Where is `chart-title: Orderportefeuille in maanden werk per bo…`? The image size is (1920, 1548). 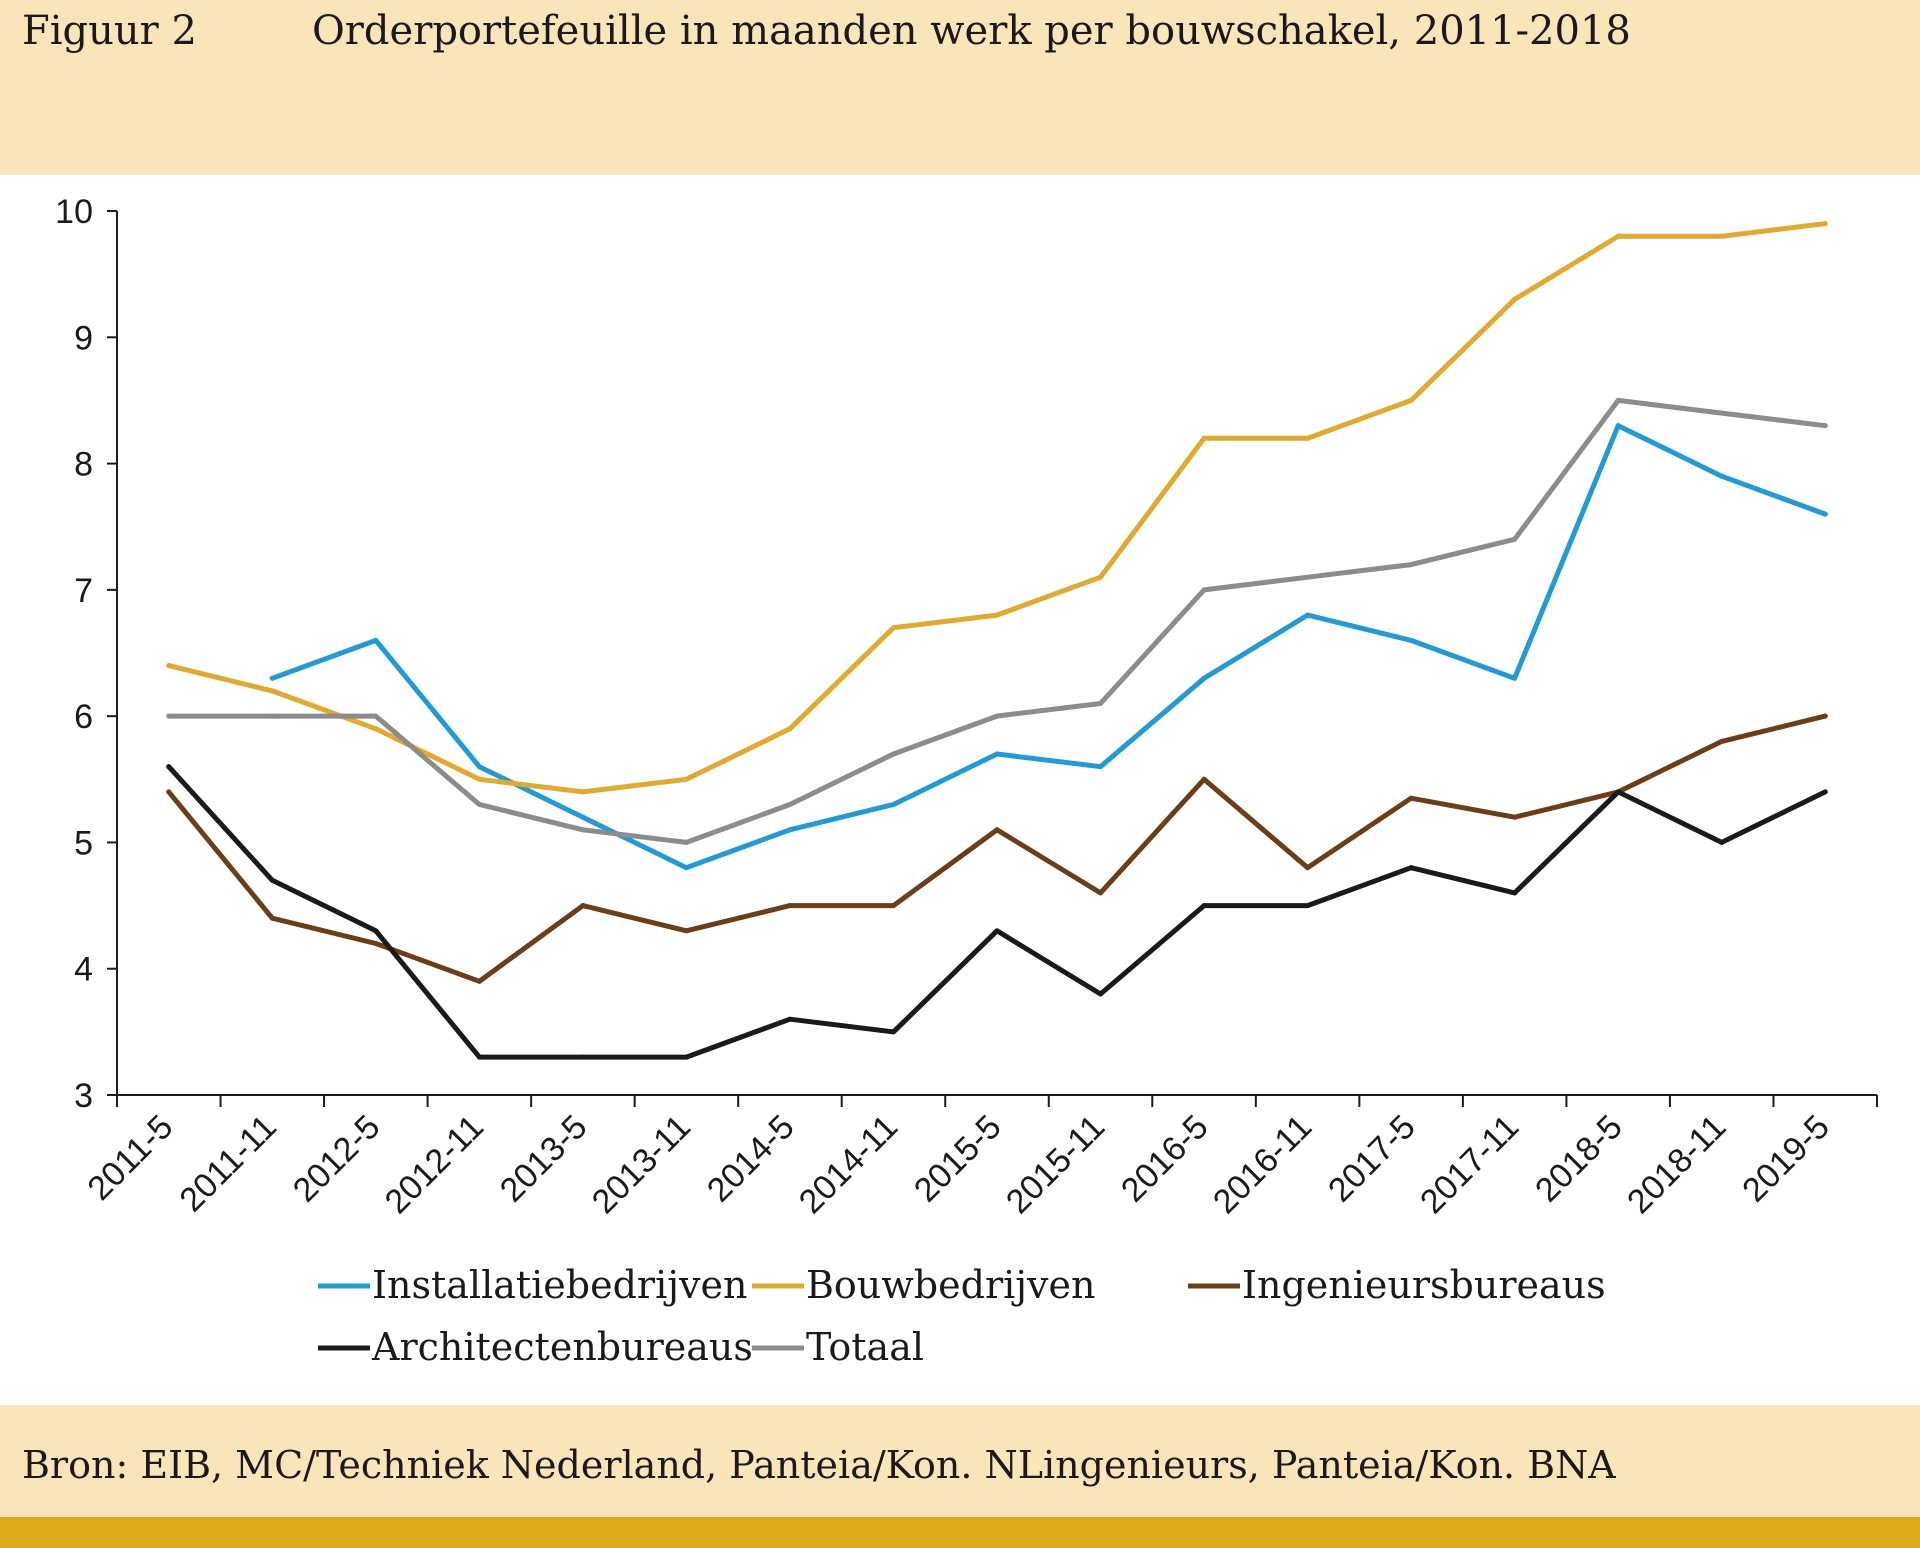 chart-title: Orderportefeuille in maanden werk per bo… is located at coordinates (971, 31).